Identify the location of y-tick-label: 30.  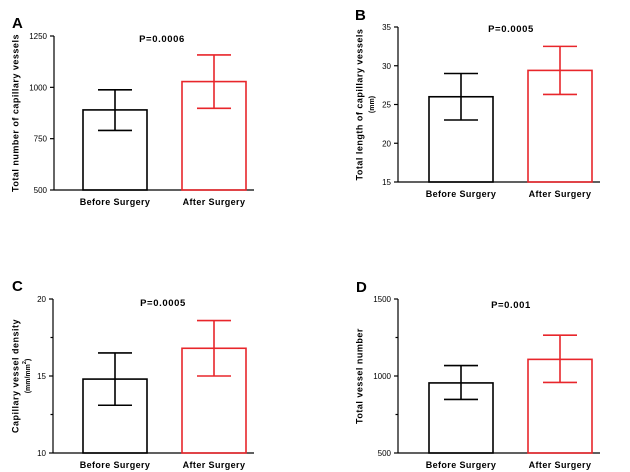
(386, 66).